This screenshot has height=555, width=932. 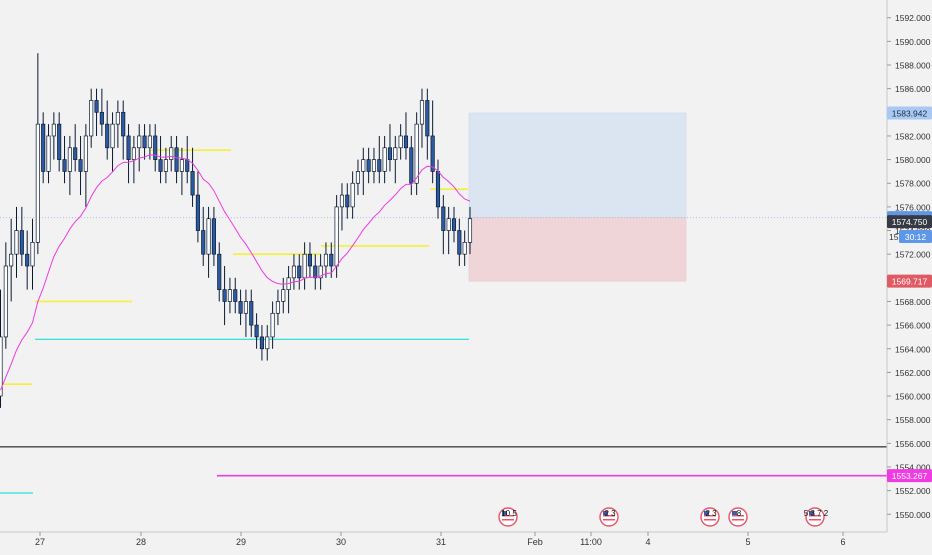 What do you see at coordinates (913, 349) in the screenshot?
I see `y-tick-label: 1564.000` at bounding box center [913, 349].